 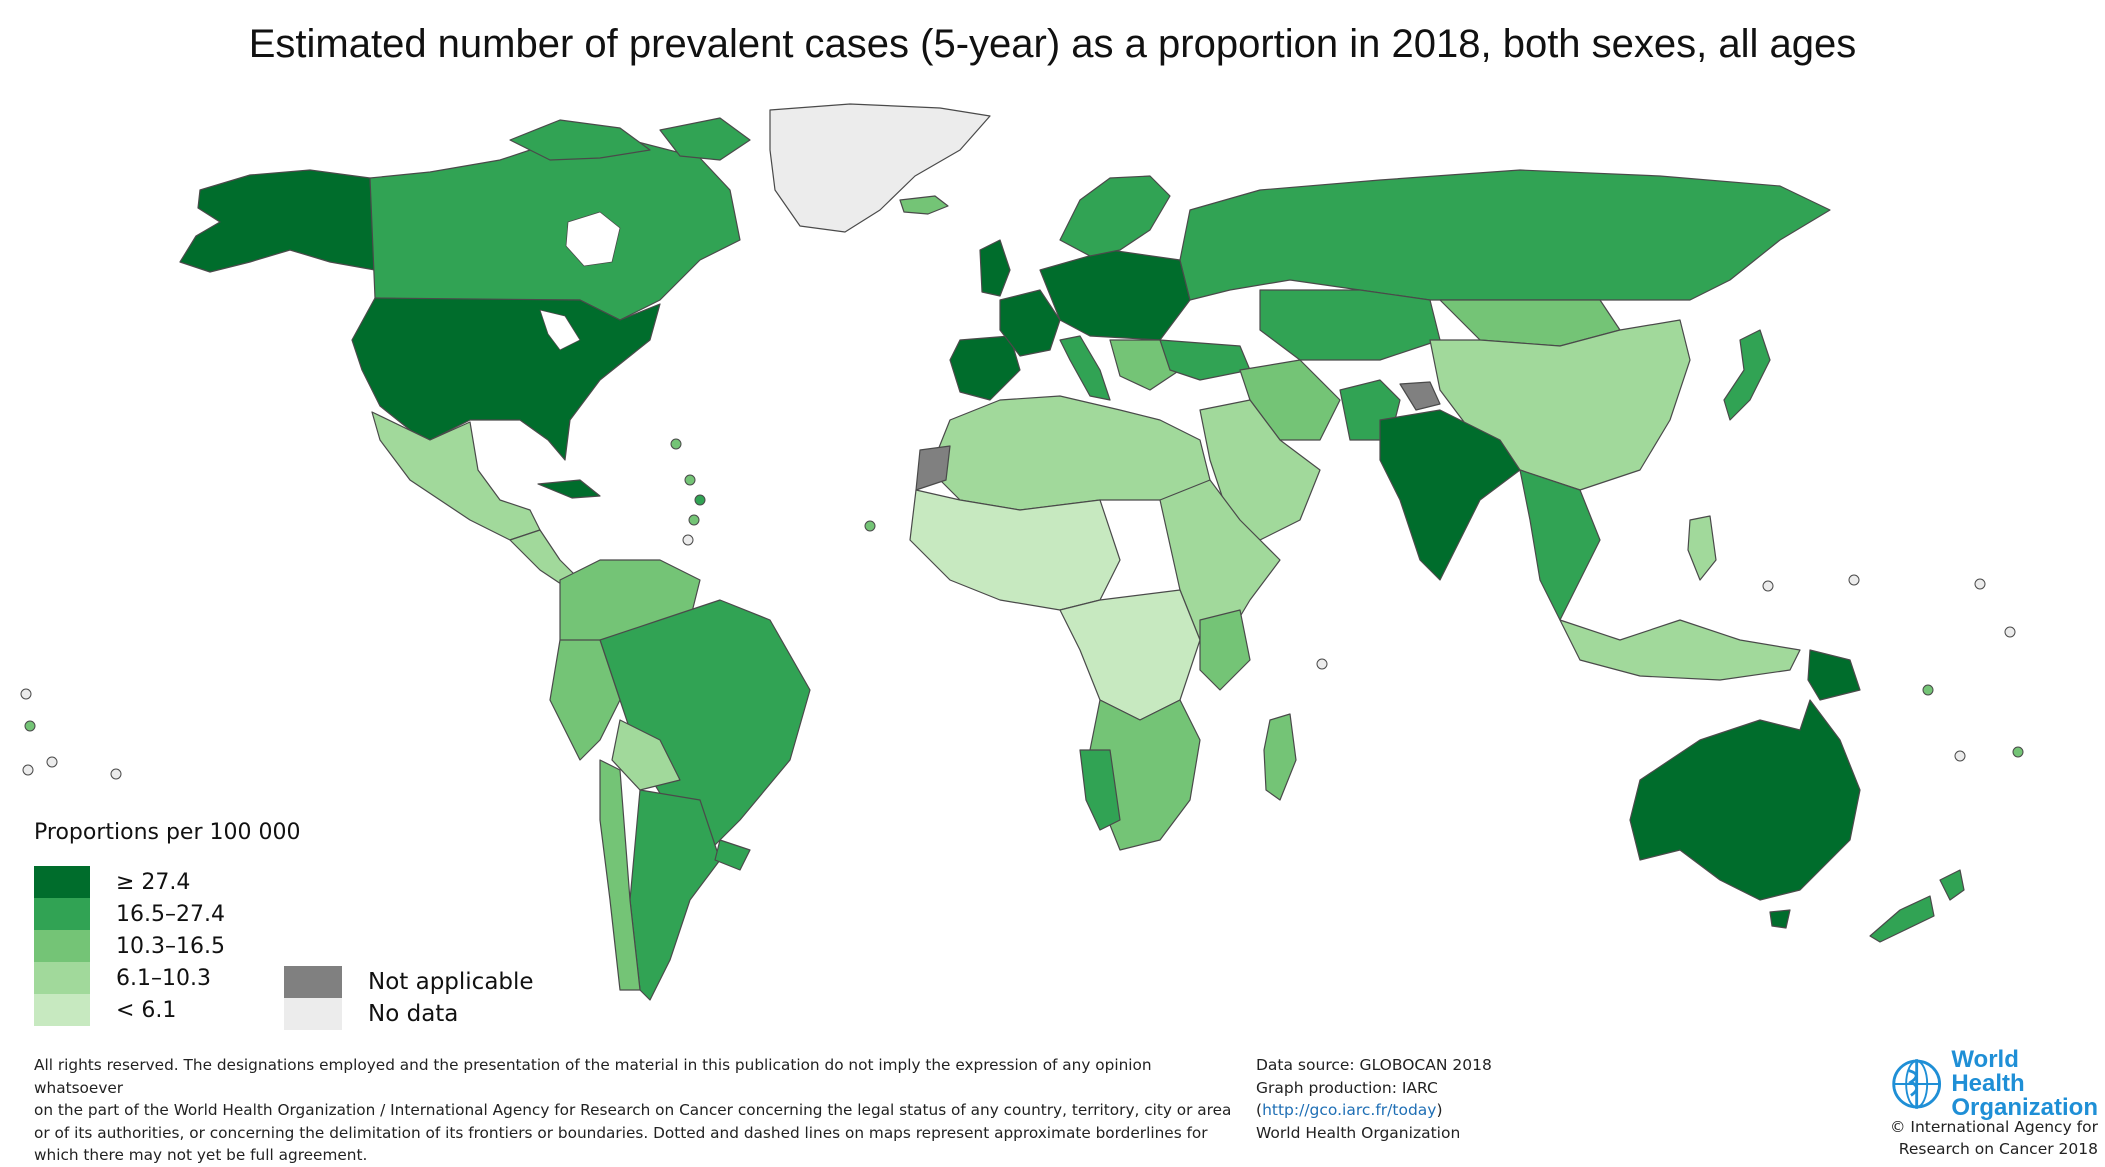 What do you see at coordinates (620, 875) in the screenshot?
I see `chile-region` at bounding box center [620, 875].